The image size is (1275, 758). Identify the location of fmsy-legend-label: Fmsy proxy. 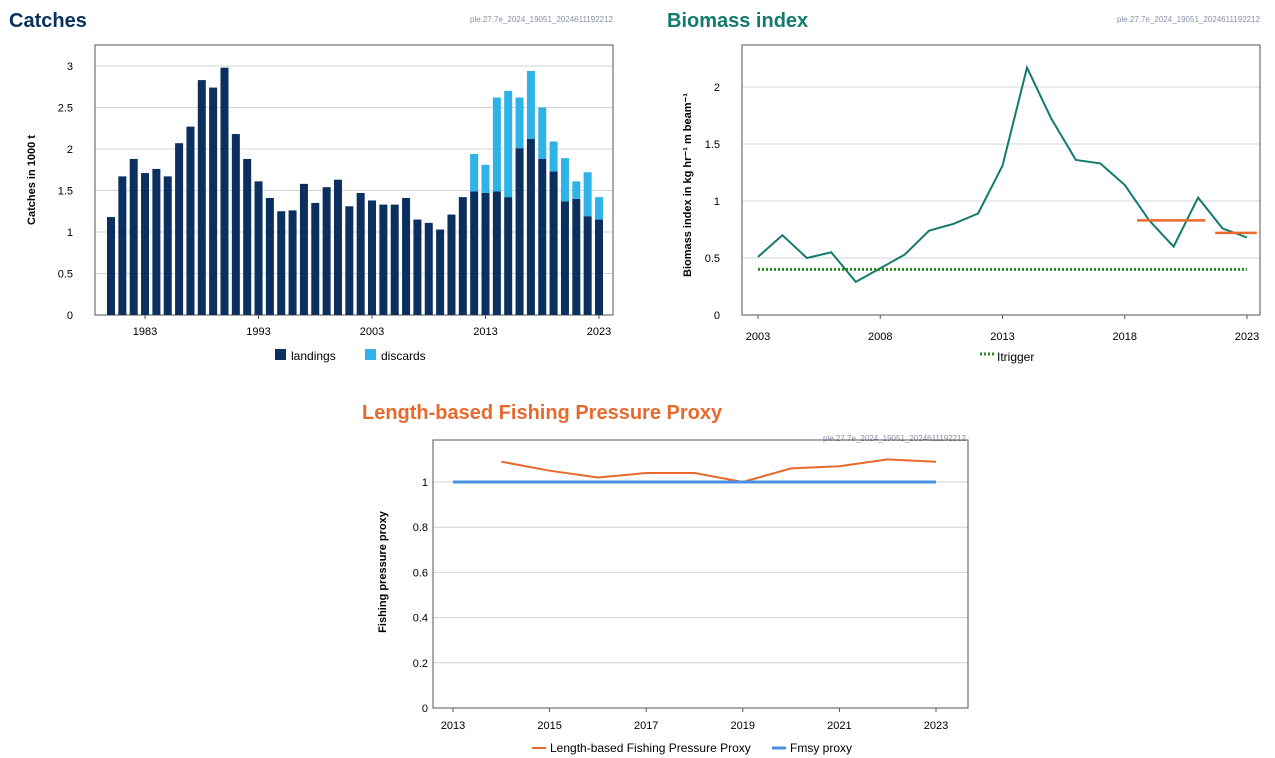
(821, 748).